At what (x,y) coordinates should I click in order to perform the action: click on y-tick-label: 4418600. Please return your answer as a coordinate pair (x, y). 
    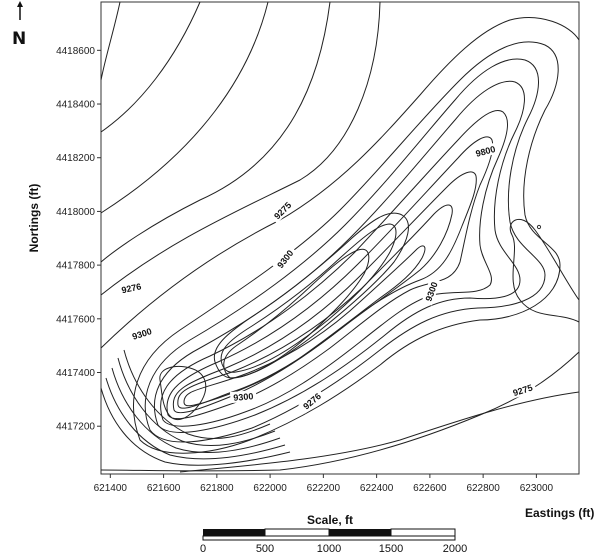
    Looking at the image, I should click on (75, 51).